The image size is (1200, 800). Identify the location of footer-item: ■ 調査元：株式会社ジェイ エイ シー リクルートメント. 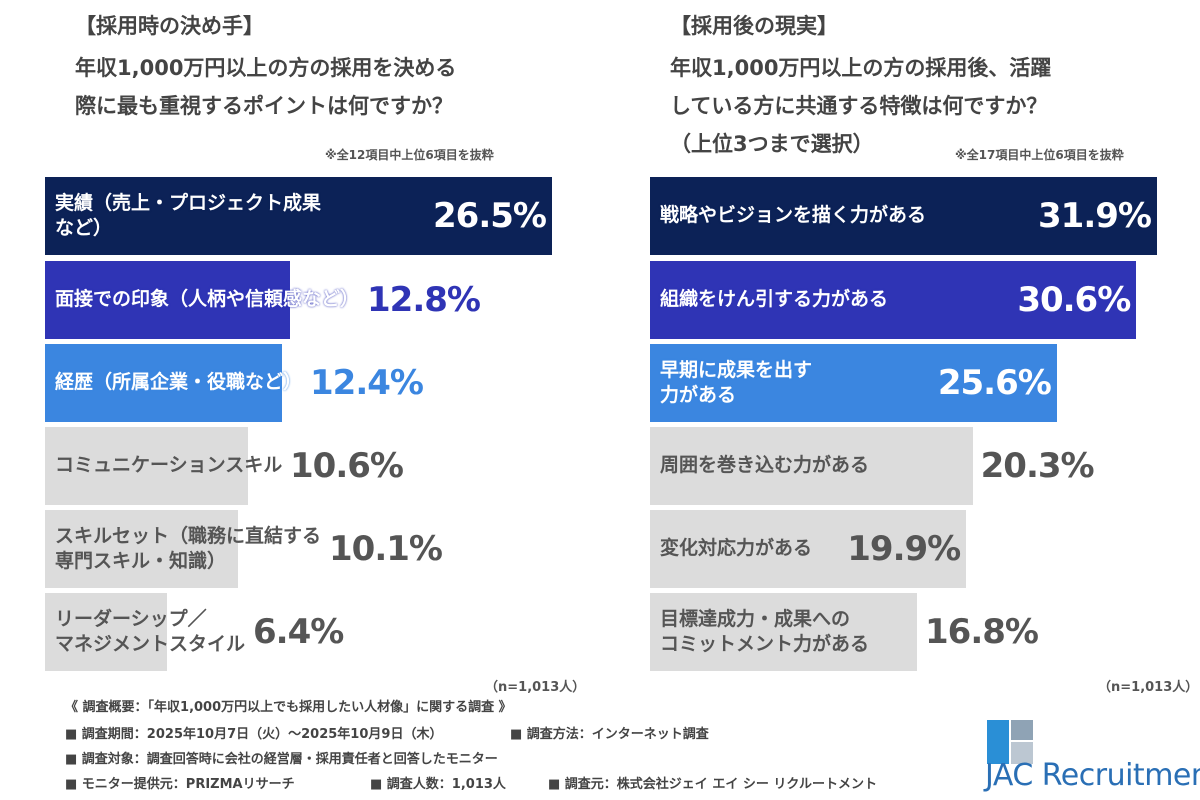
(712, 784).